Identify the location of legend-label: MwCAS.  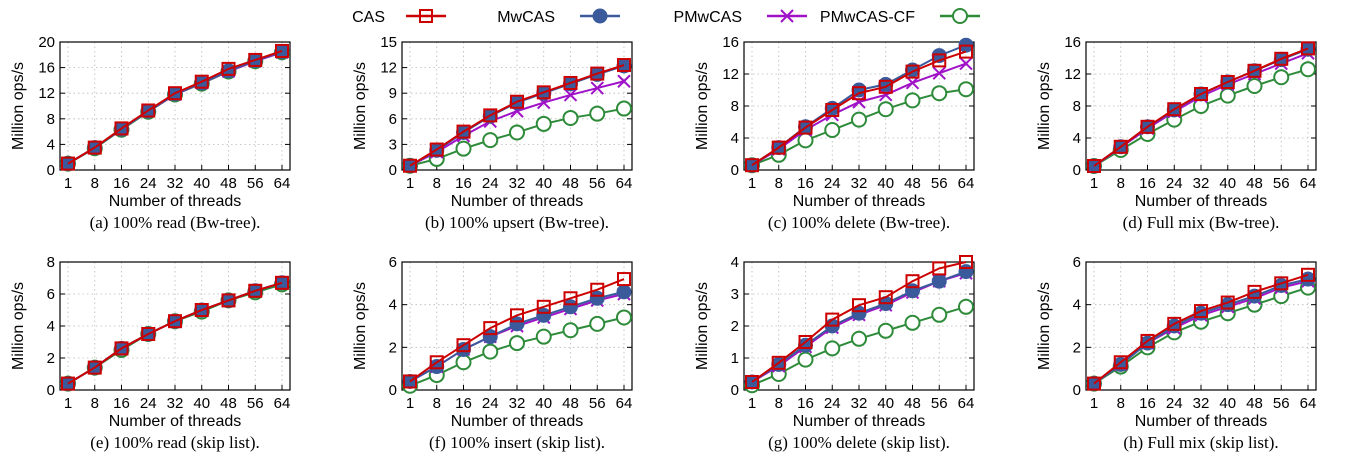
(526, 17).